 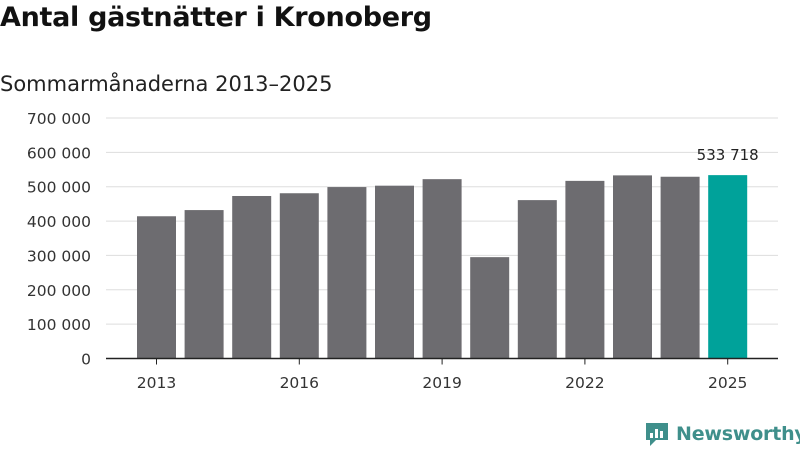 I want to click on data-labels: 533 718, so click(x=728, y=155).